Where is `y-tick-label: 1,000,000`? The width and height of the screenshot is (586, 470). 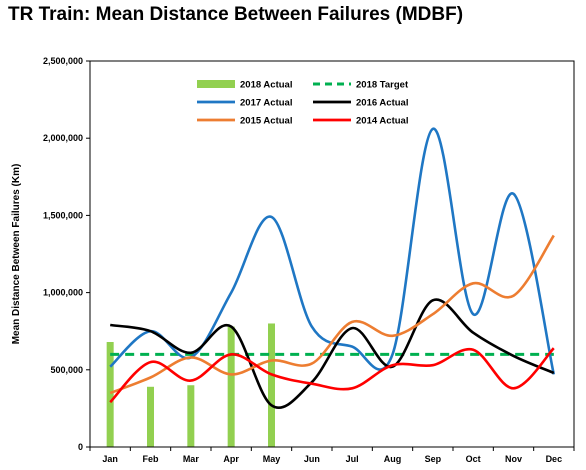
y-tick-label: 1,000,000 is located at coordinates (63, 293).